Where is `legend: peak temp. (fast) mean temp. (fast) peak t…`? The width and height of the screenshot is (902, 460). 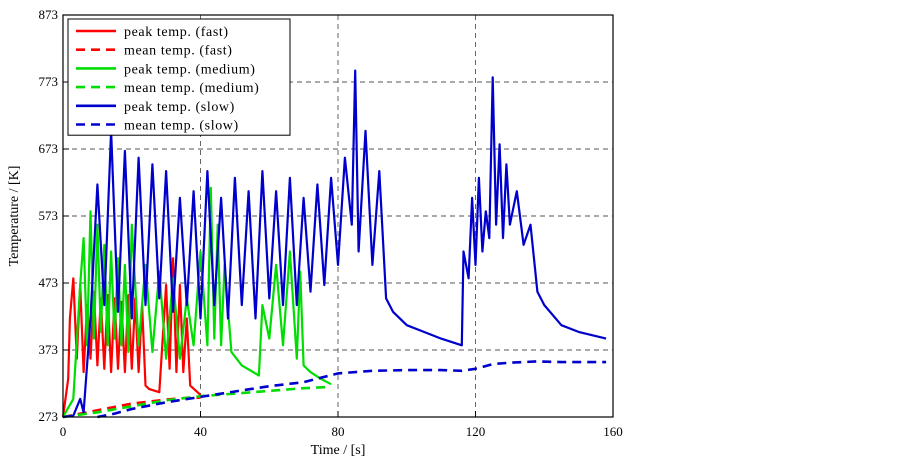
legend: peak temp. (fast) mean temp. (fast) peak t… is located at coordinates (179, 77).